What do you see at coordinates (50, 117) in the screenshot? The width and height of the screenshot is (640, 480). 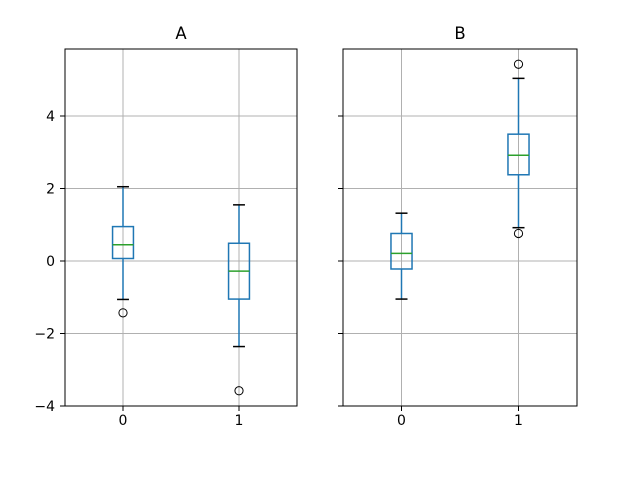 I see `y-tick-label: 4` at bounding box center [50, 117].